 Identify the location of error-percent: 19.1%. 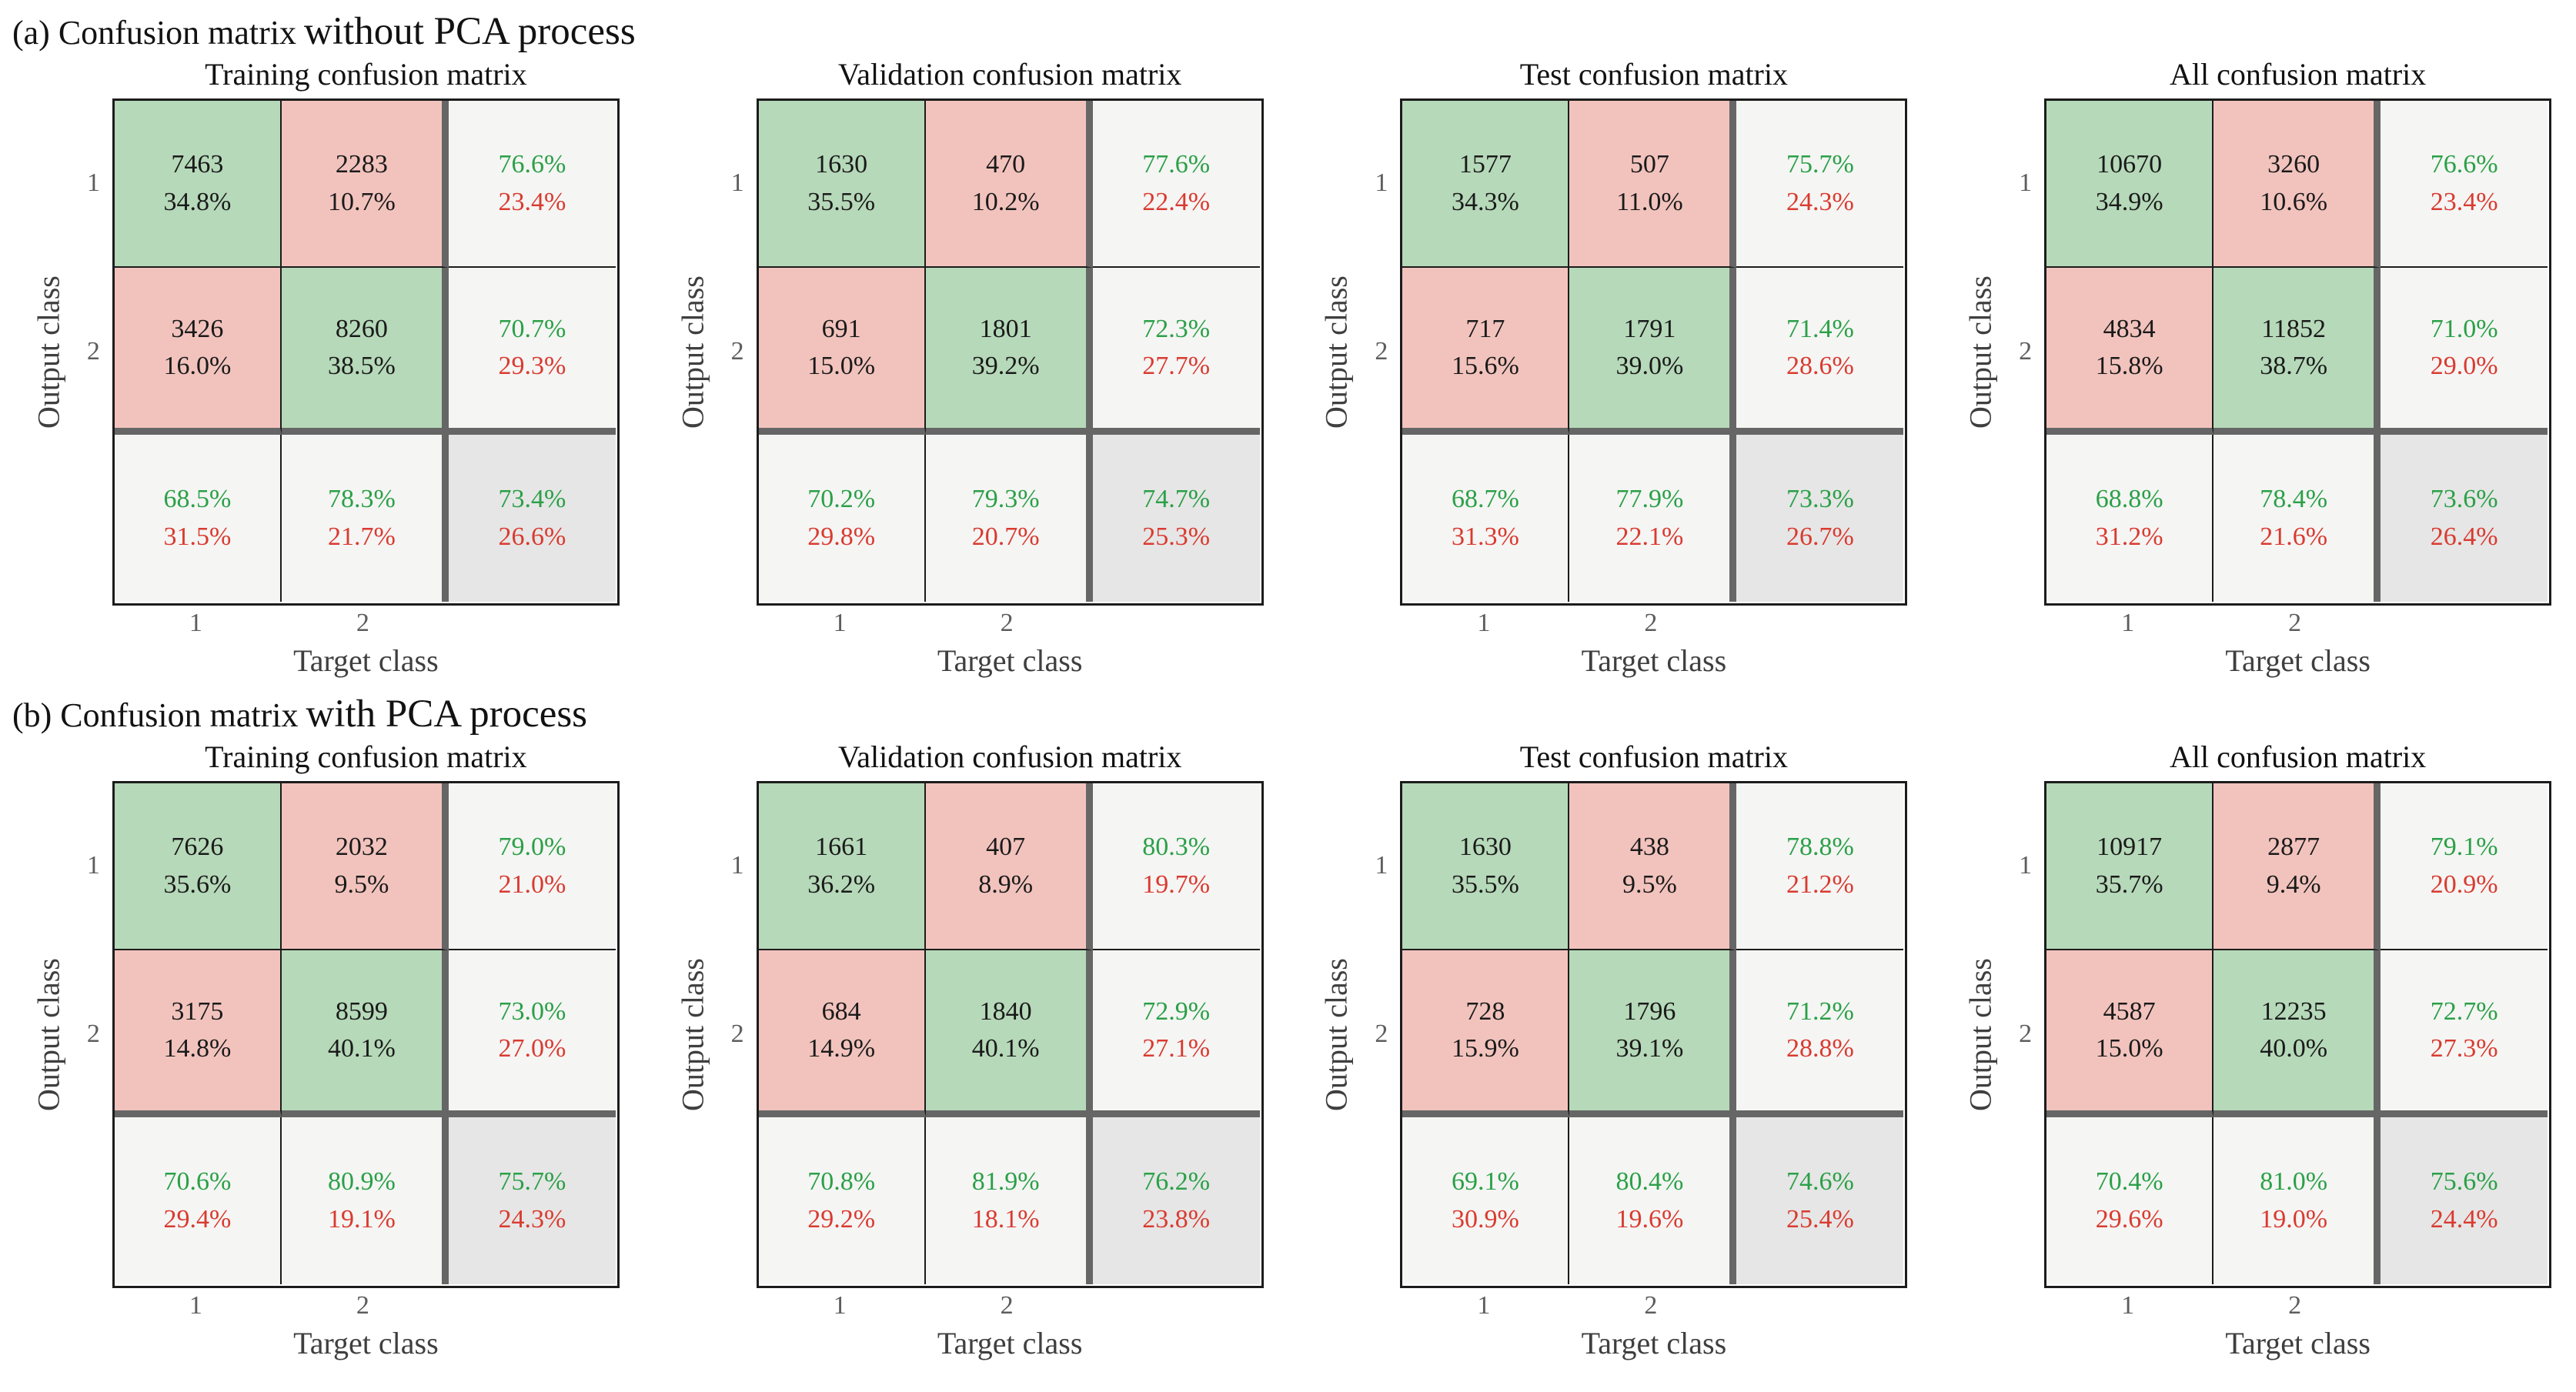
(361, 1218).